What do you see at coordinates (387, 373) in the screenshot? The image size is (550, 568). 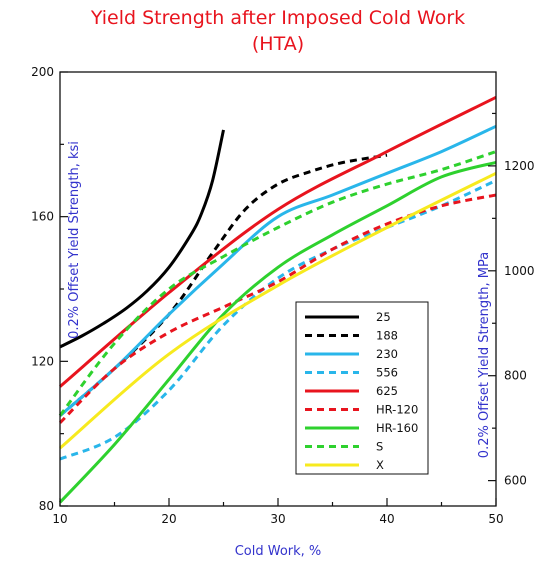 I see `legend-label-556: 556` at bounding box center [387, 373].